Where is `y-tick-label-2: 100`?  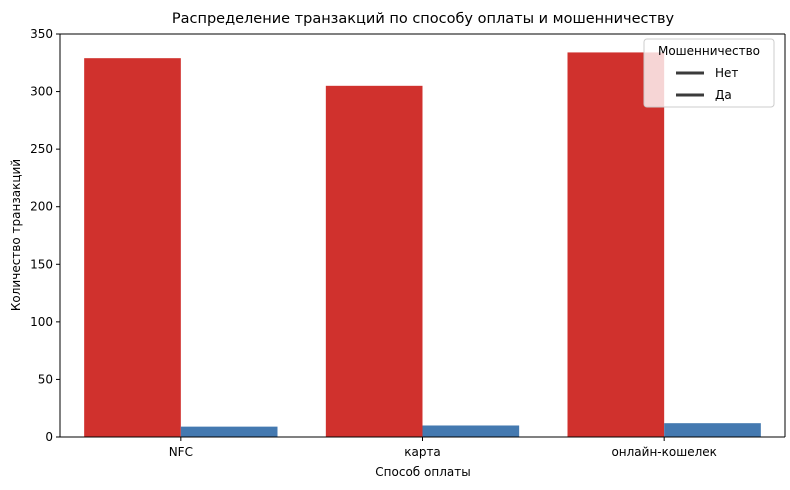 y-tick-label-2: 100 is located at coordinates (41, 322).